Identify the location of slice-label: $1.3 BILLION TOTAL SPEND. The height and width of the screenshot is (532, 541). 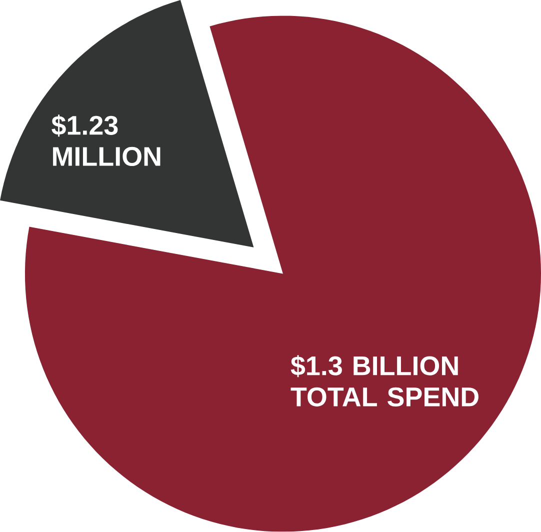
(384, 381).